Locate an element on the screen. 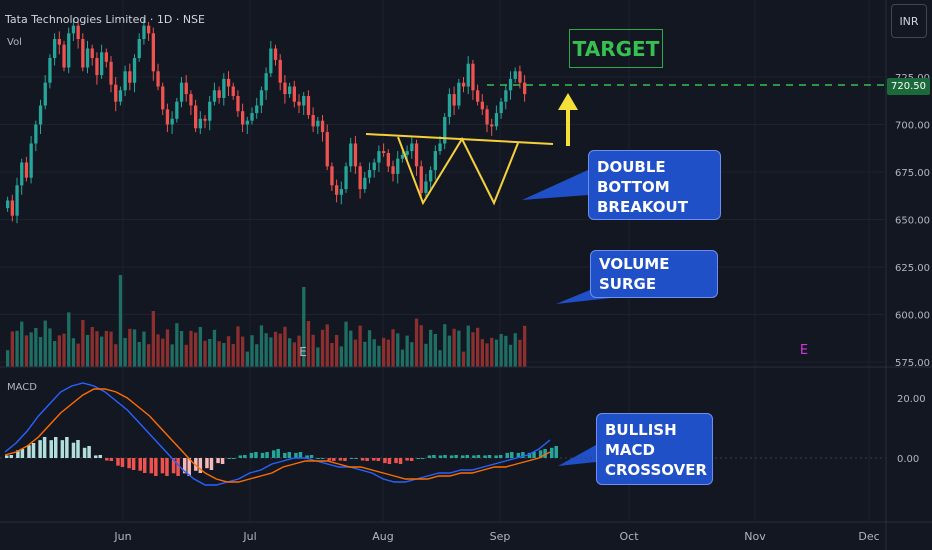 This screenshot has width=932, height=550. callout-line-1: VOLUME SURGE is located at coordinates (634, 274).